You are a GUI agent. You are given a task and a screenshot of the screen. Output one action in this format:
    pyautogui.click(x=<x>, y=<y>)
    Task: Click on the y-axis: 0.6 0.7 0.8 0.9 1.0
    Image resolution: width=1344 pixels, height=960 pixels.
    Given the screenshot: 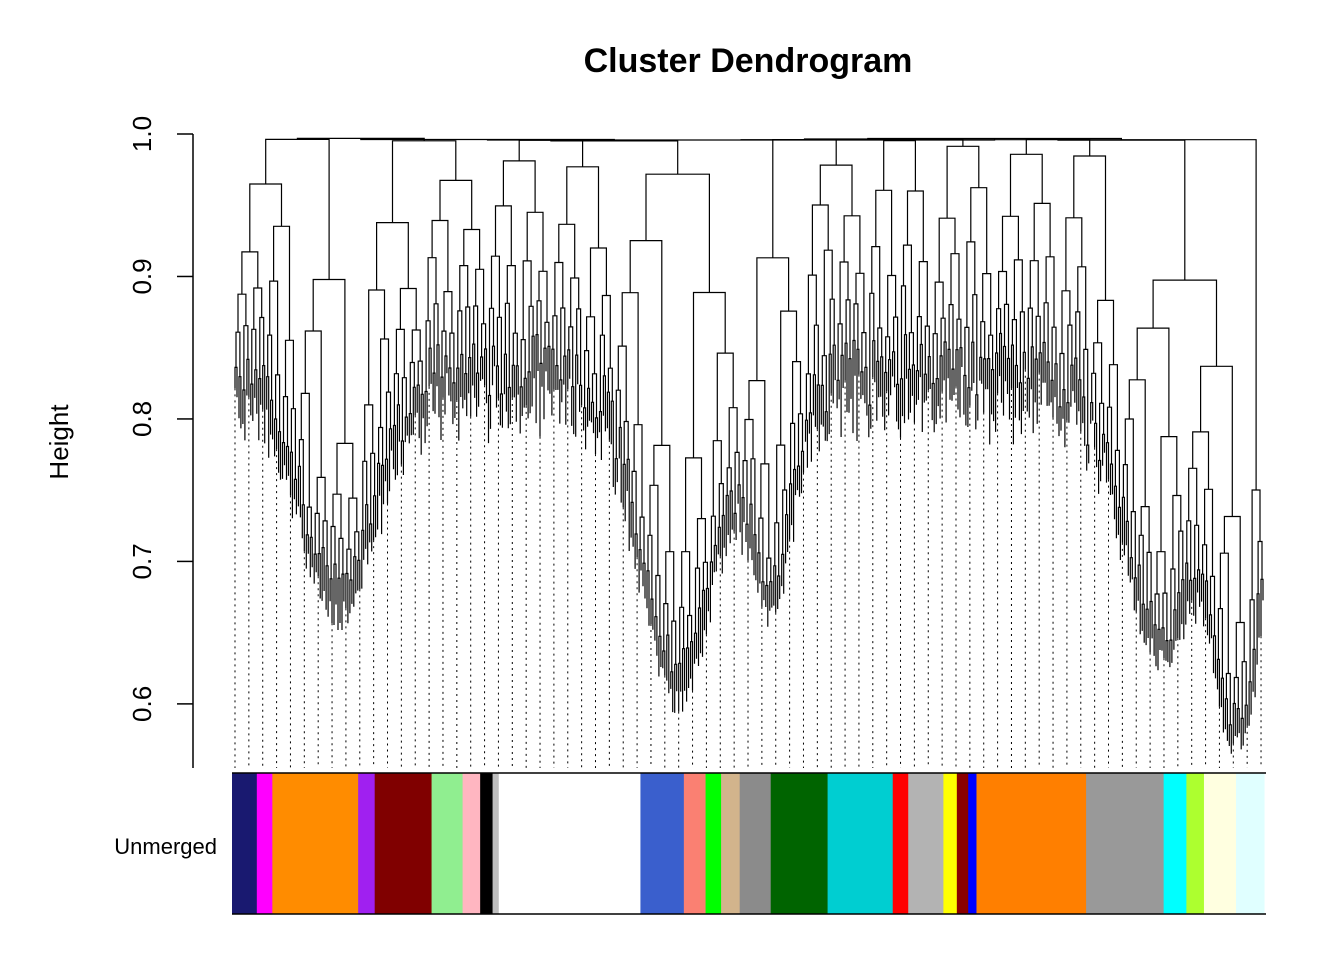 What is the action you would take?
    pyautogui.click(x=160, y=442)
    